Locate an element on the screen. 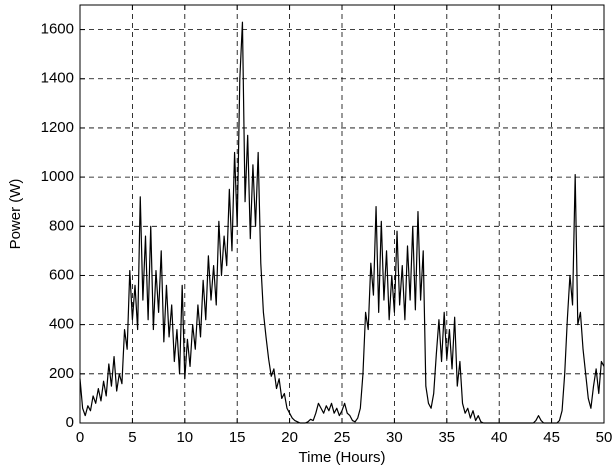 Image resolution: width=616 pixels, height=471 pixels. x-tick-label: 30 is located at coordinates (394, 437).